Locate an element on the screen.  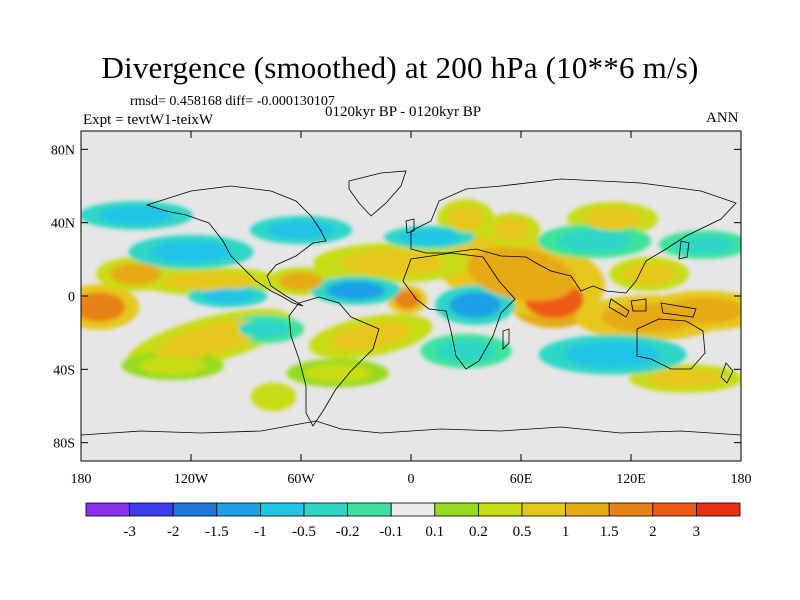
colorbar-svg: -3 -2 -1.5 -1 -0.5 -0.2 -0.1 0.1 0.2 0.5 1 1.5 2 3 is located at coordinates (413, 521).